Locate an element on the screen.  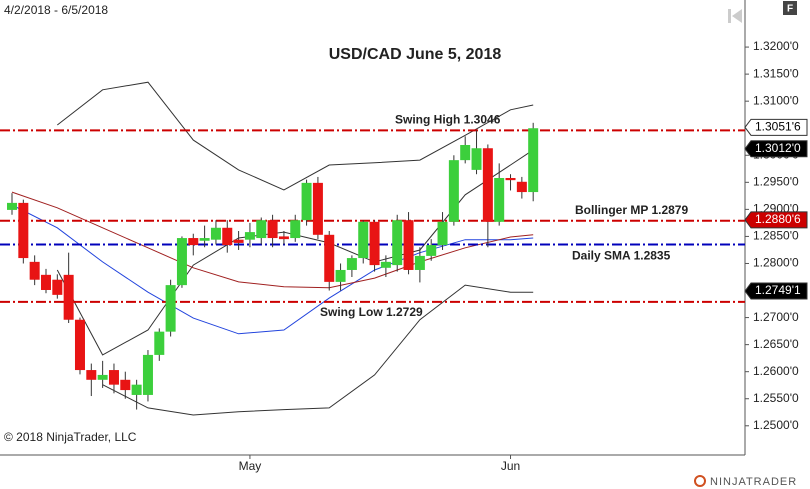
icon-arrow is located at coordinates (737, 16).